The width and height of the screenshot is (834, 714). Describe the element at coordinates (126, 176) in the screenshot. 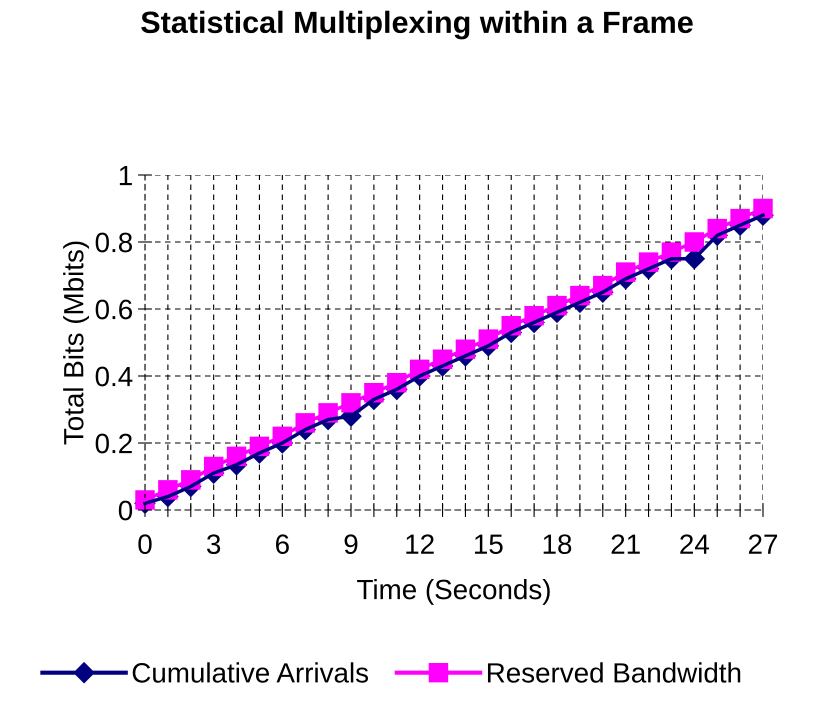

I see `y-tick-label: 1` at that location.